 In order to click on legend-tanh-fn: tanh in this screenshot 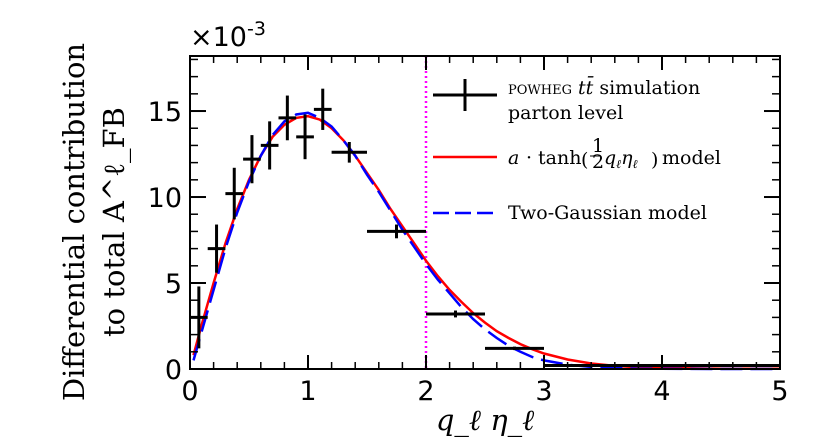, I will do `click(559, 158)`.